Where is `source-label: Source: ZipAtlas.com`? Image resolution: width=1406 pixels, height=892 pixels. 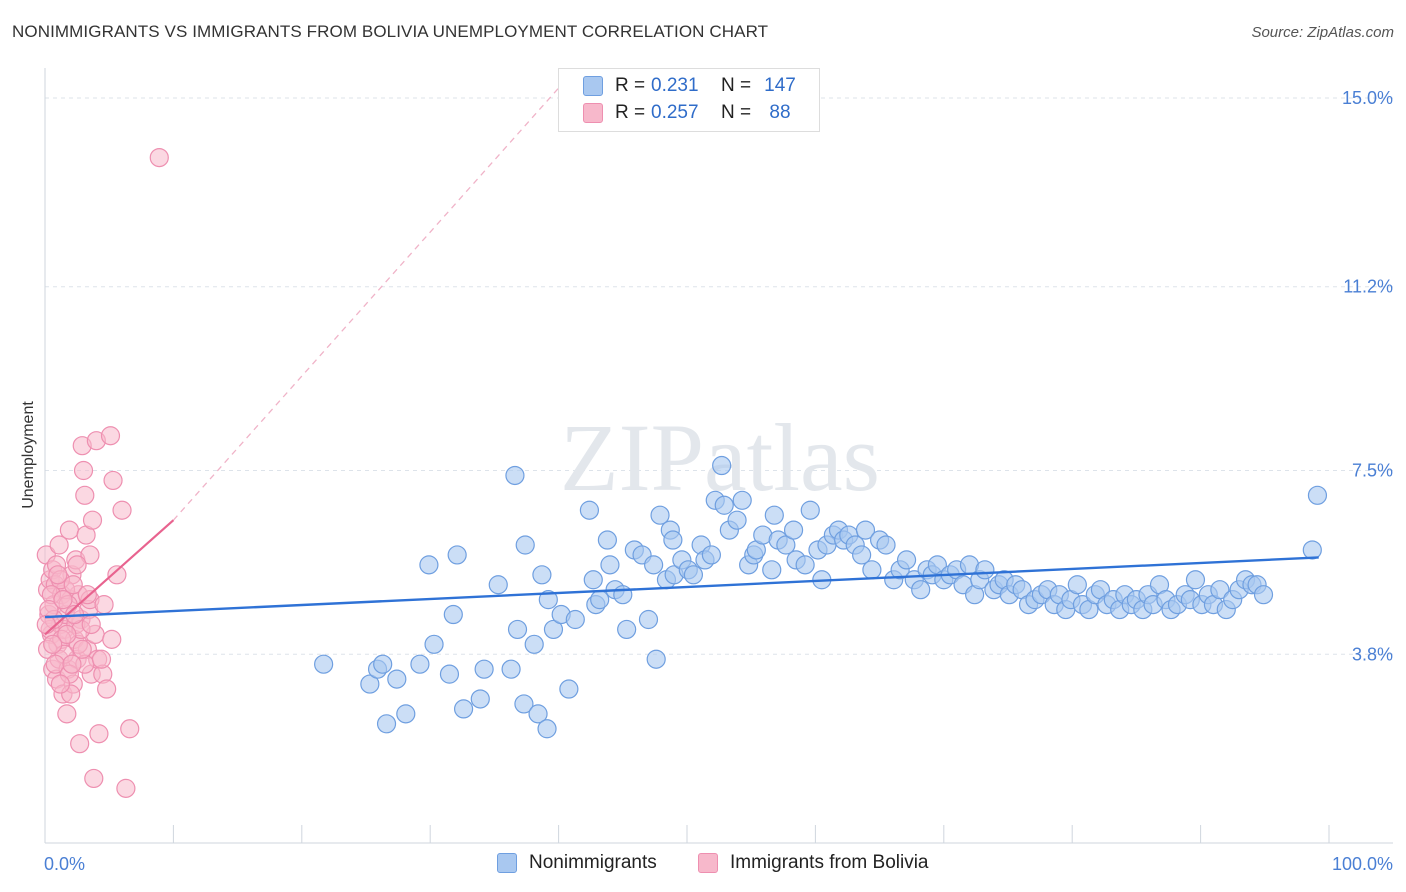
source-label: Source: ZipAtlas.com is located at coordinates (1322, 32).